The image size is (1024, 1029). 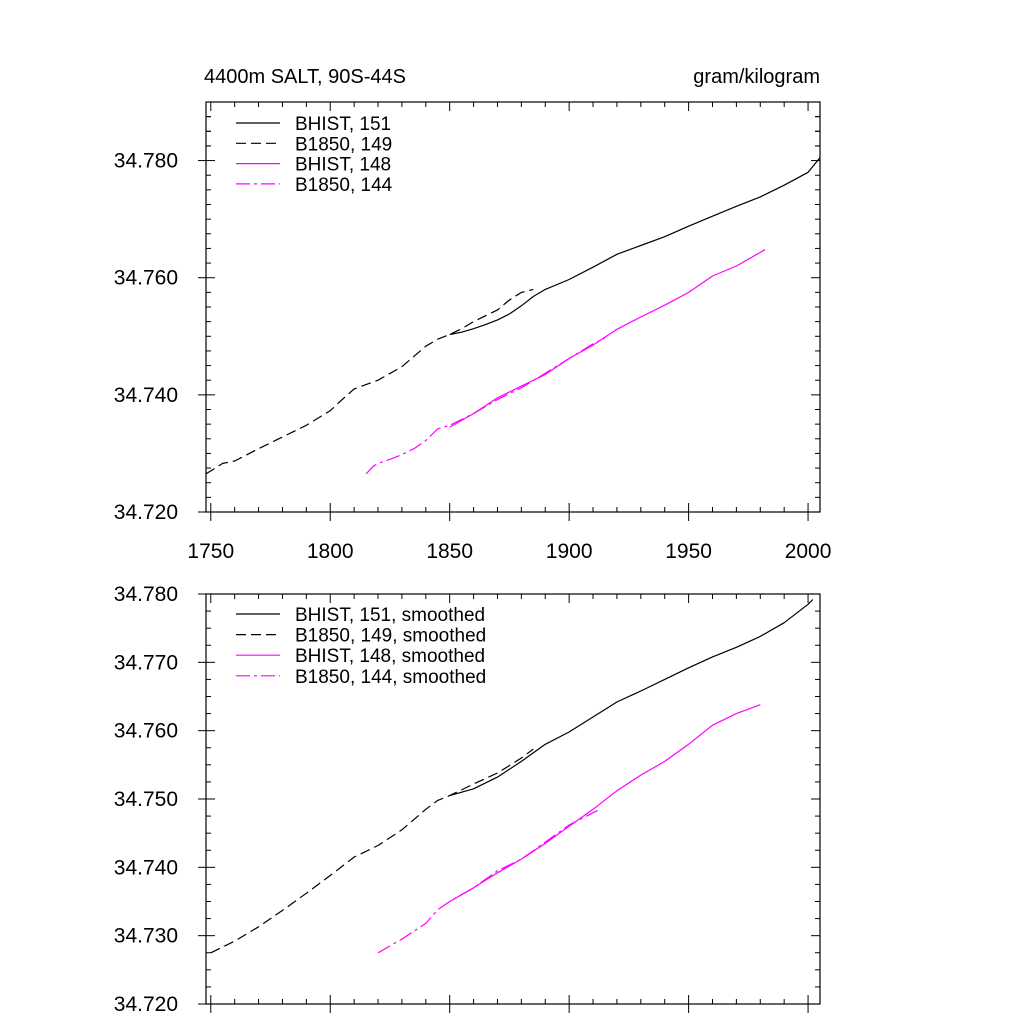 I want to click on x-tick-label: 1800, so click(x=330, y=551).